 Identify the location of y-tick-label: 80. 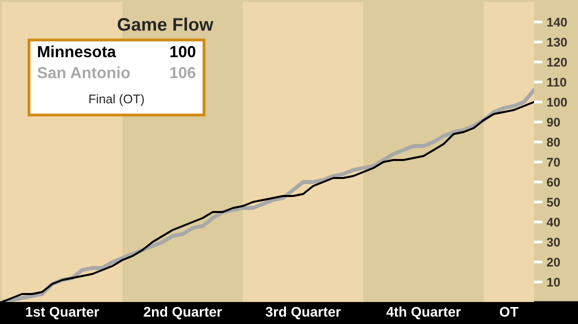
(553, 142).